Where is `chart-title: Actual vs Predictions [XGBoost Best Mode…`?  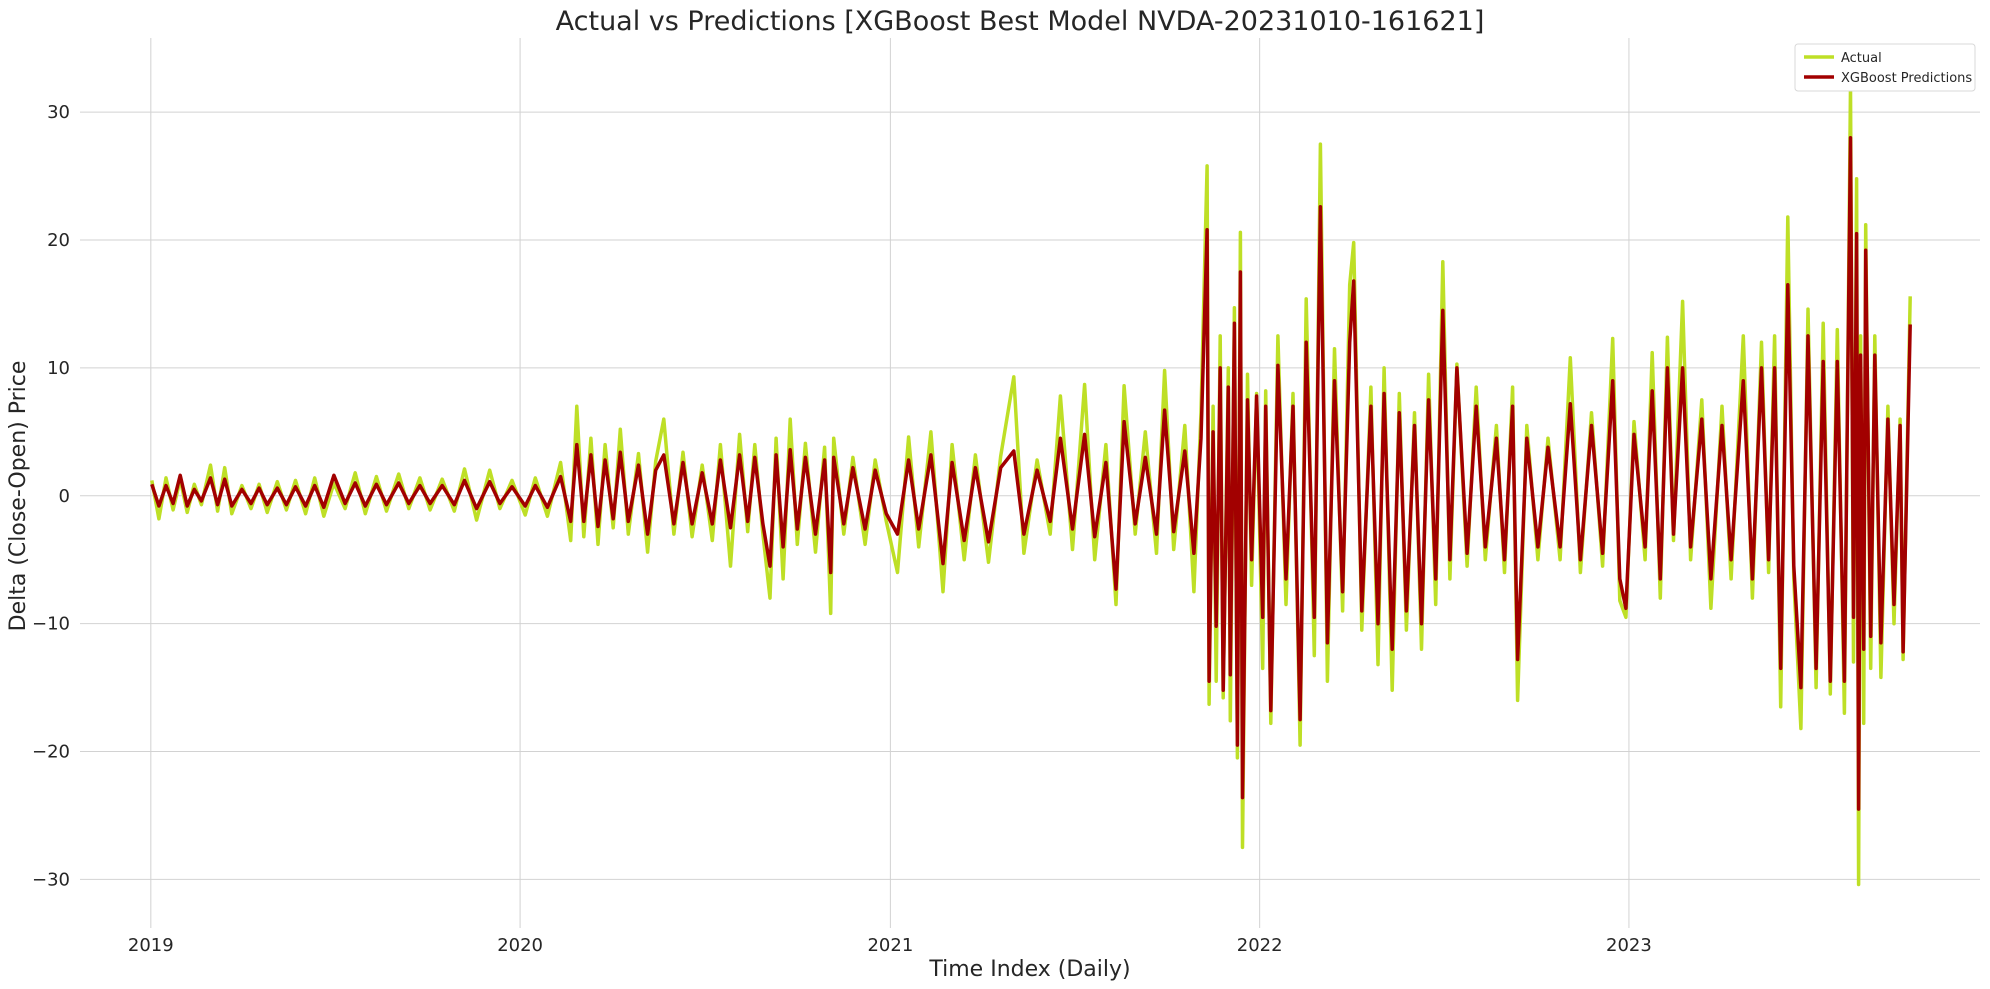 chart-title: Actual vs Predictions [XGBoost Best Mode… is located at coordinates (1020, 21).